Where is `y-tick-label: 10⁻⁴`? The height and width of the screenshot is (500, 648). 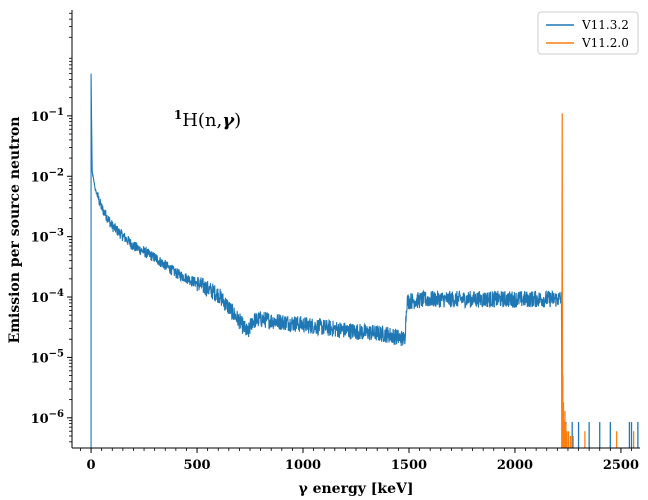 y-tick-label: 10⁻⁴ is located at coordinates (47, 297).